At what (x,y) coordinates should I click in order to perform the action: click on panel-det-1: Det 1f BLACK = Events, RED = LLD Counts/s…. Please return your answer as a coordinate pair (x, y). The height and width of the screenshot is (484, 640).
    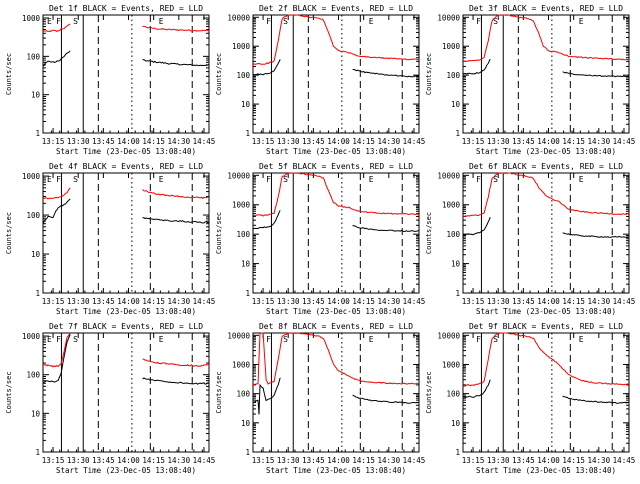
    Looking at the image, I should click on (110, 80).